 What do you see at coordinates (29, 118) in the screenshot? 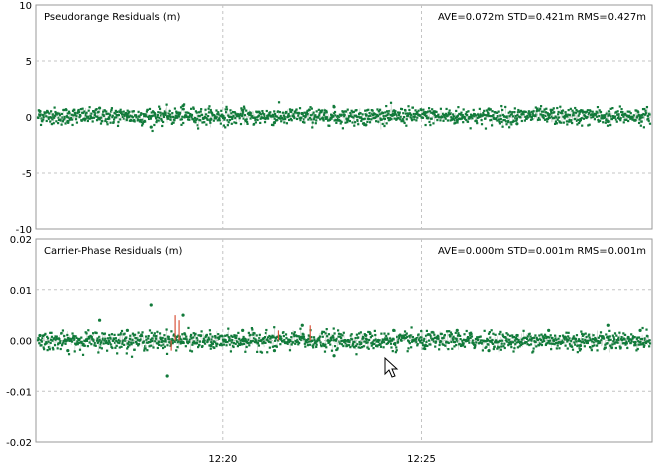
I see `y-tick-label: 0` at bounding box center [29, 118].